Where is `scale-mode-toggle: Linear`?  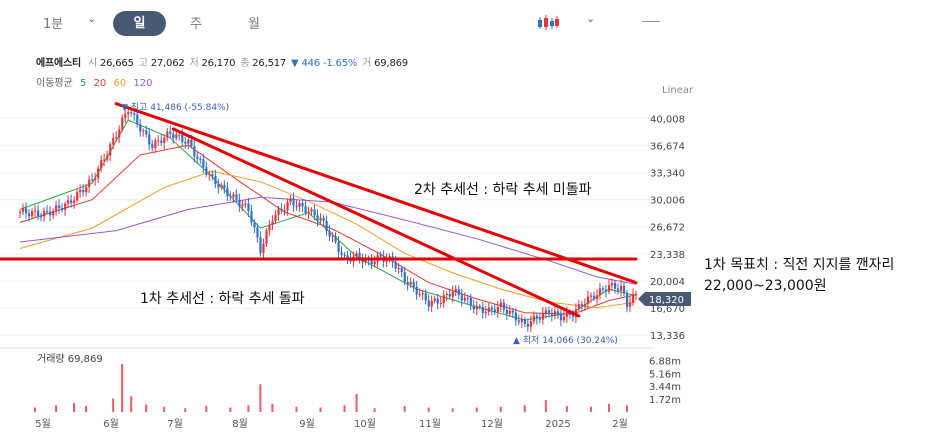 scale-mode-toggle: Linear is located at coordinates (678, 90).